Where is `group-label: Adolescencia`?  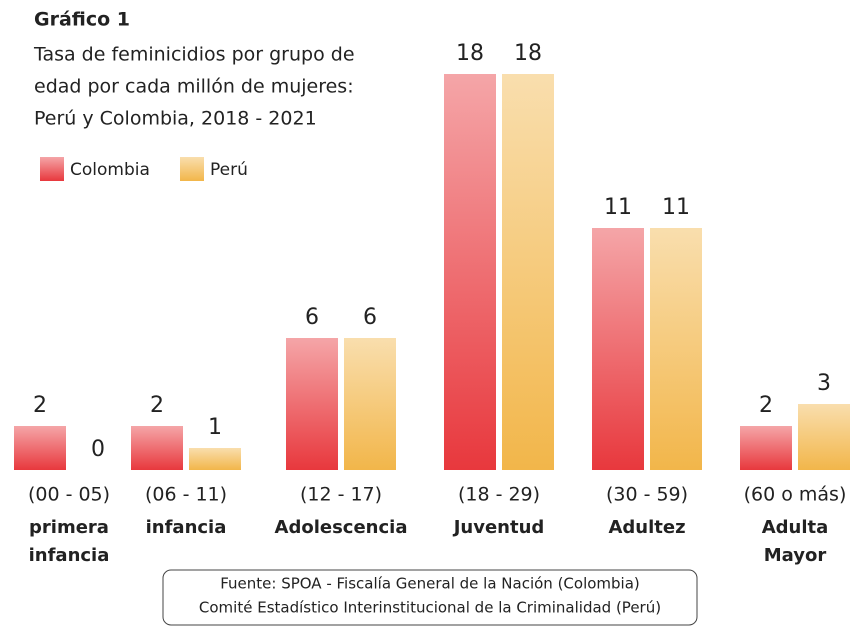
group-label: Adolescencia is located at coordinates (341, 527).